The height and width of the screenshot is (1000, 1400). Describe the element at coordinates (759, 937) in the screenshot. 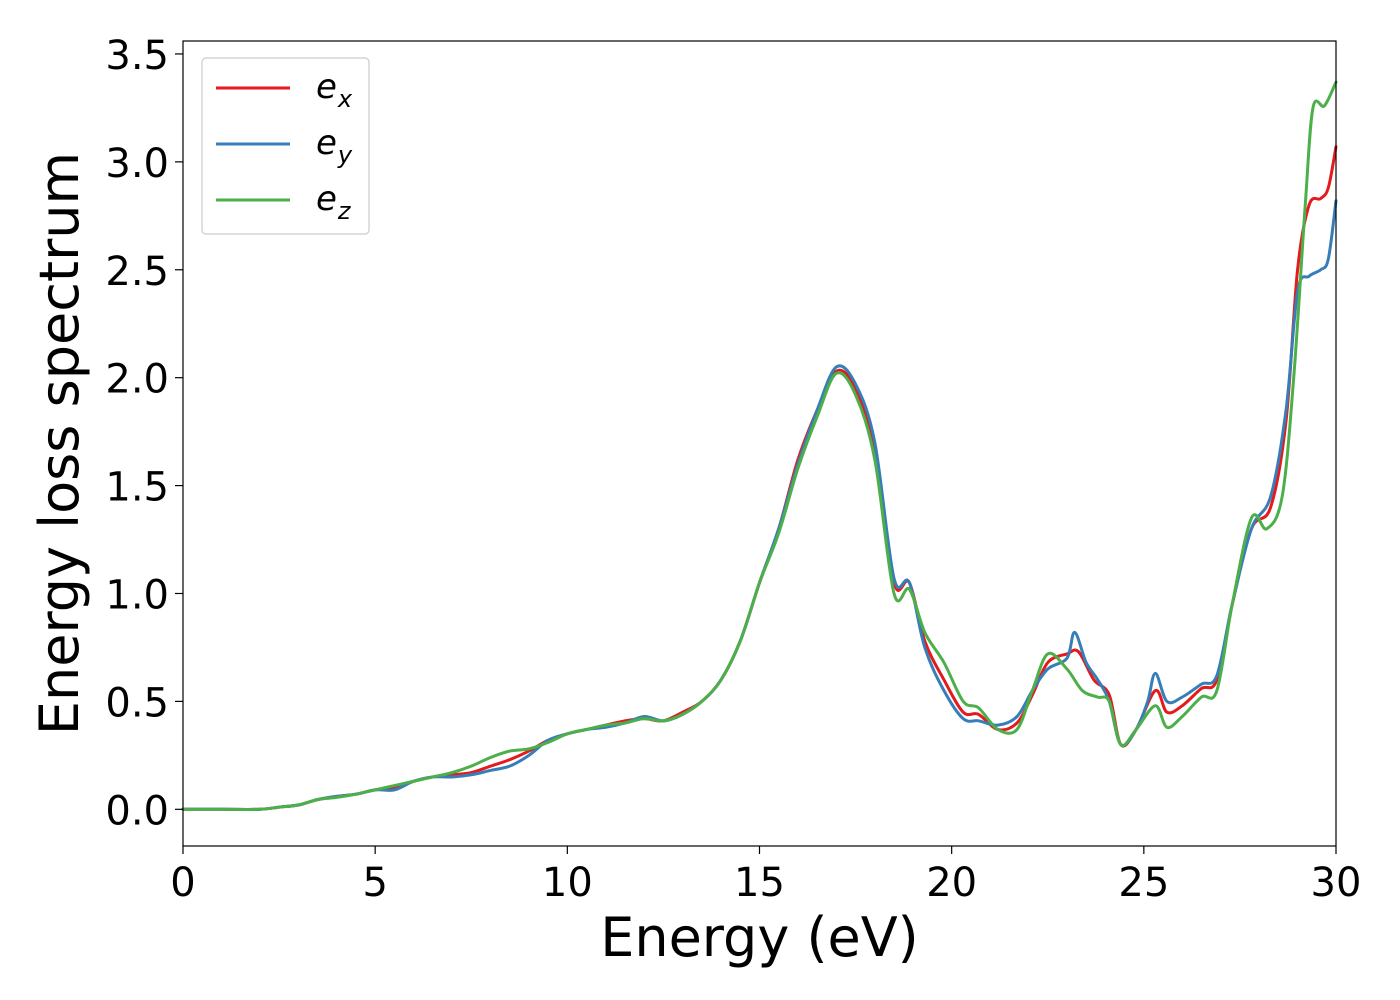

I see `x-axis-label: Energy (eV)` at that location.